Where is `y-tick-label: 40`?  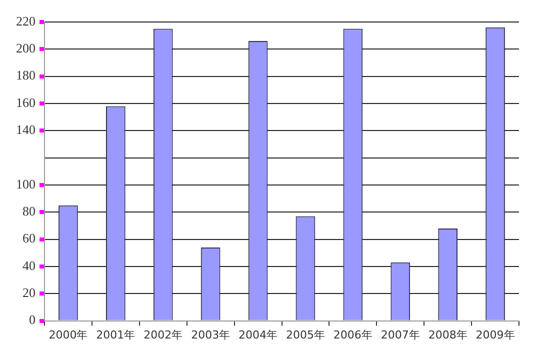
y-tick-label: 40 is located at coordinates (29, 265).